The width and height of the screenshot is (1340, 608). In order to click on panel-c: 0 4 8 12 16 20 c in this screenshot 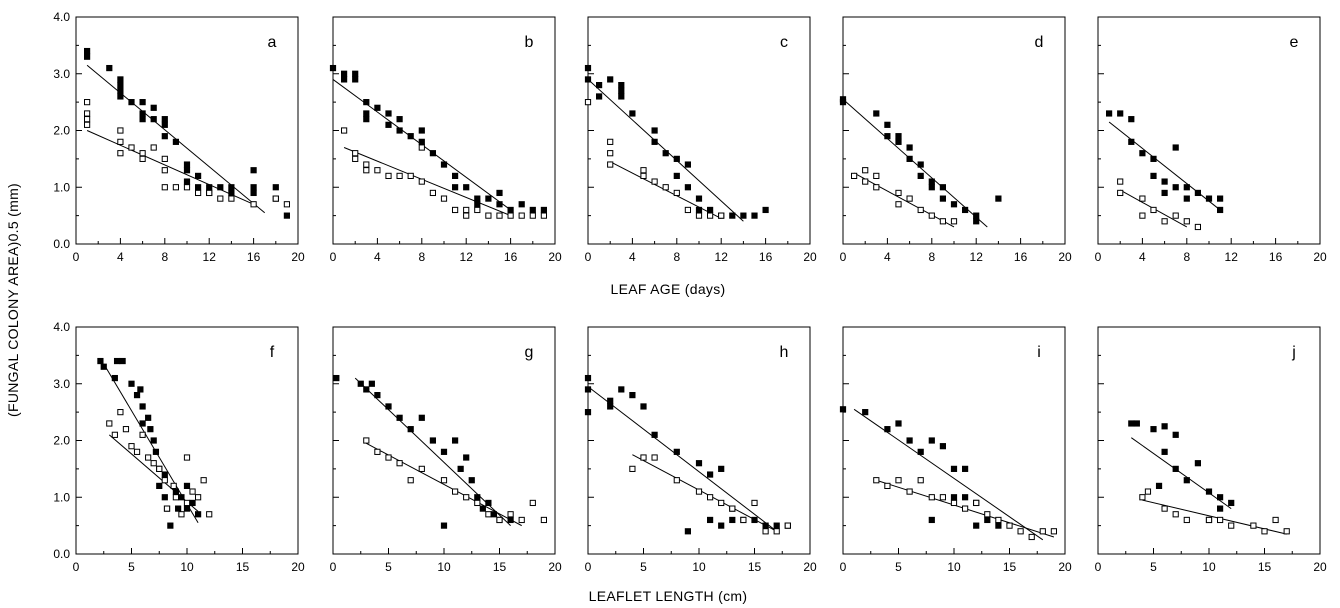, I will do `click(701, 140)`.